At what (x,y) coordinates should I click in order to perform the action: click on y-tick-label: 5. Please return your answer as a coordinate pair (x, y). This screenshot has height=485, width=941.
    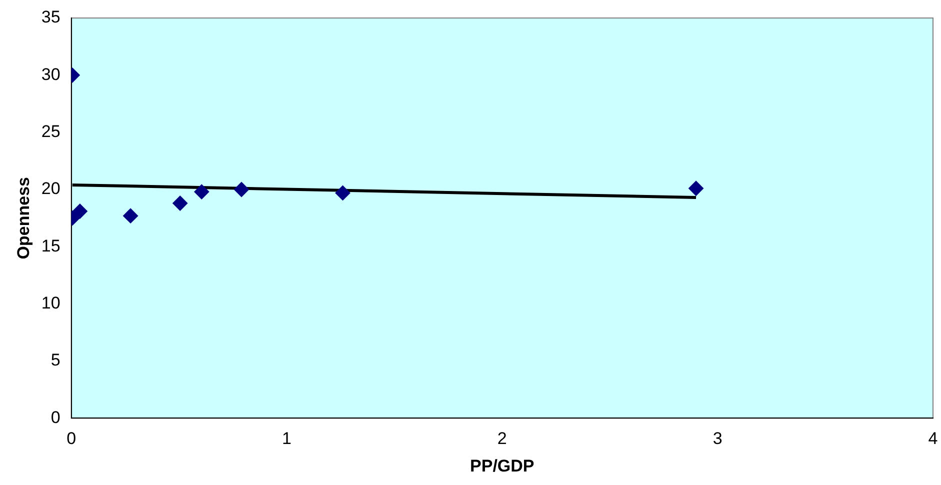
    Looking at the image, I should click on (55, 360).